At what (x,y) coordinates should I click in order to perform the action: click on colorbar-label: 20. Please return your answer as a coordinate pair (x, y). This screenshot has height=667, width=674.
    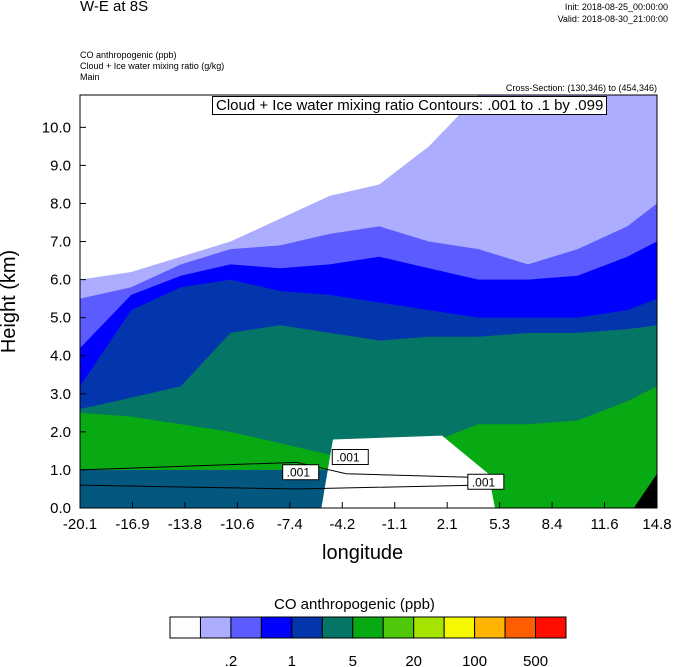
    Looking at the image, I should click on (413, 660).